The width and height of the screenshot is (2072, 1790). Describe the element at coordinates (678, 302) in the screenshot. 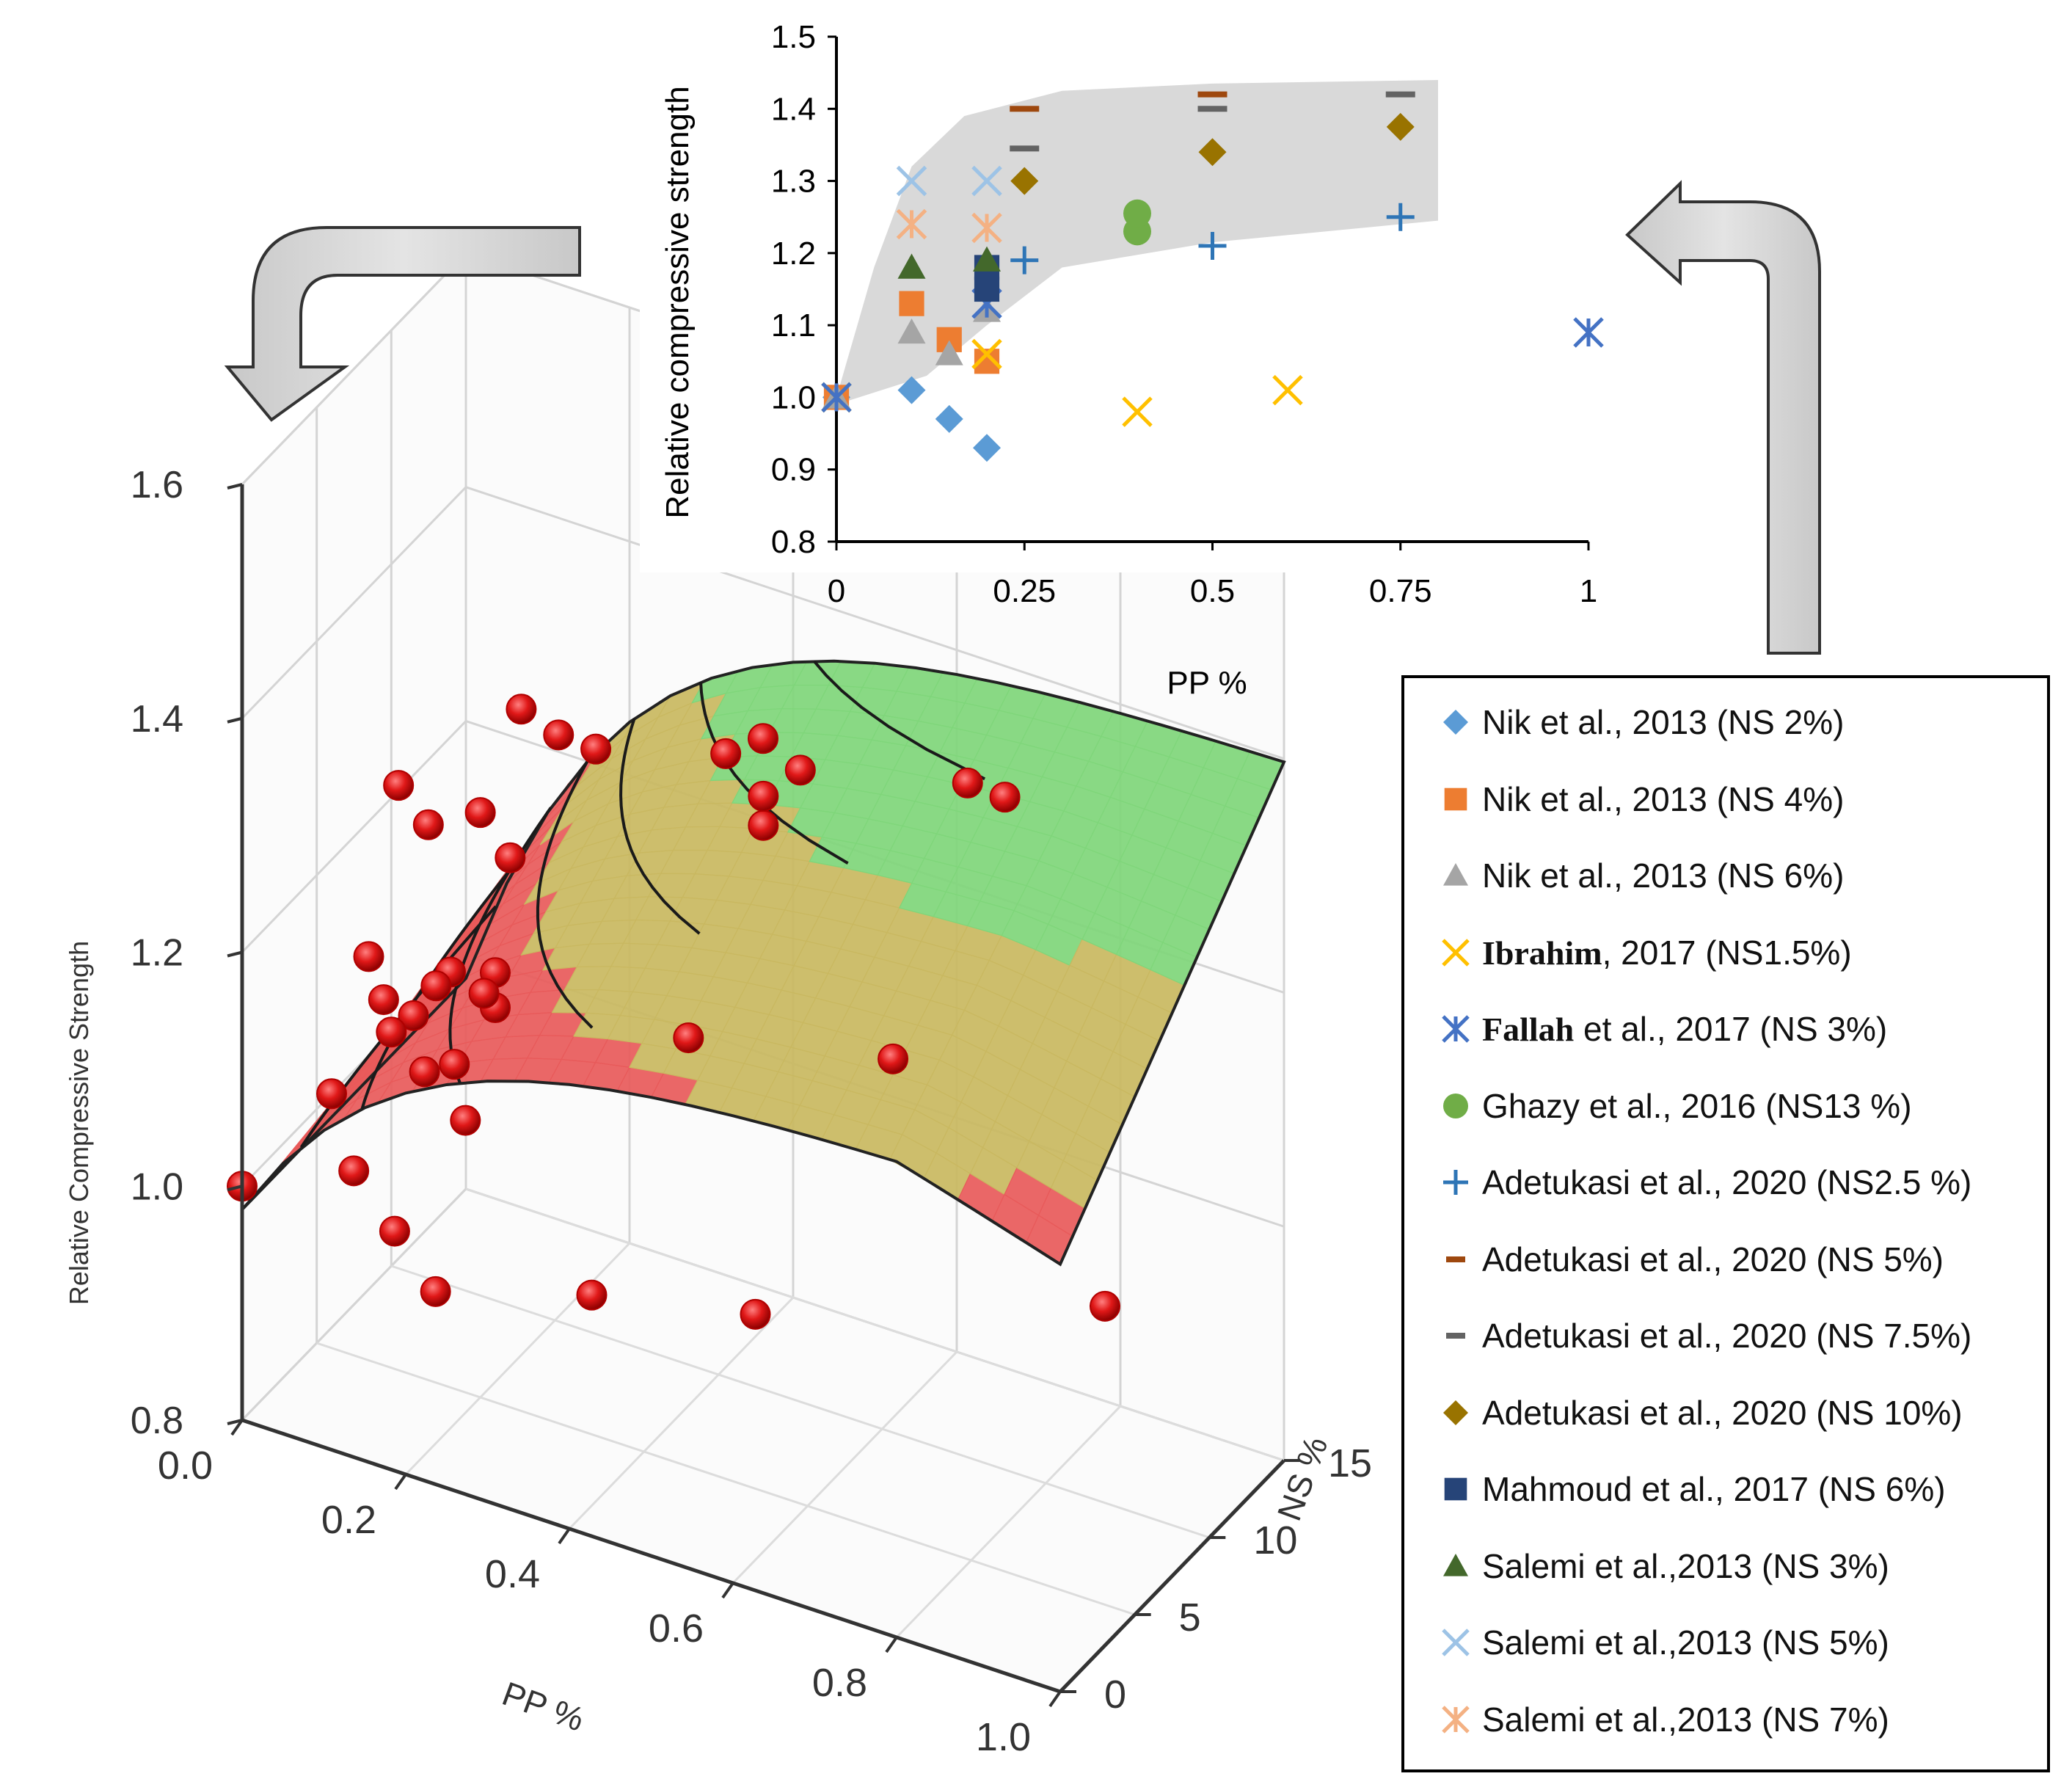

I see `inset-y-axis-label: Relative compressive strength` at that location.